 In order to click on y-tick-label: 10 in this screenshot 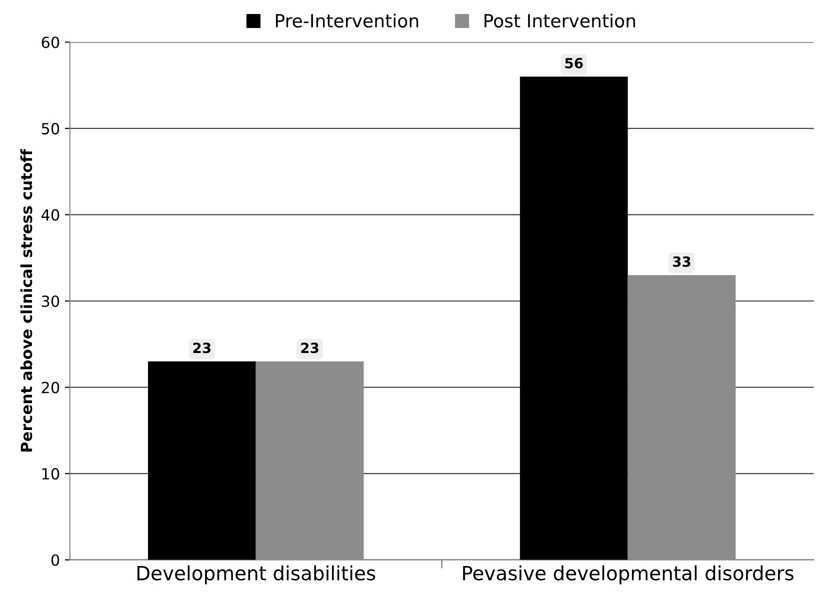, I will do `click(51, 474)`.